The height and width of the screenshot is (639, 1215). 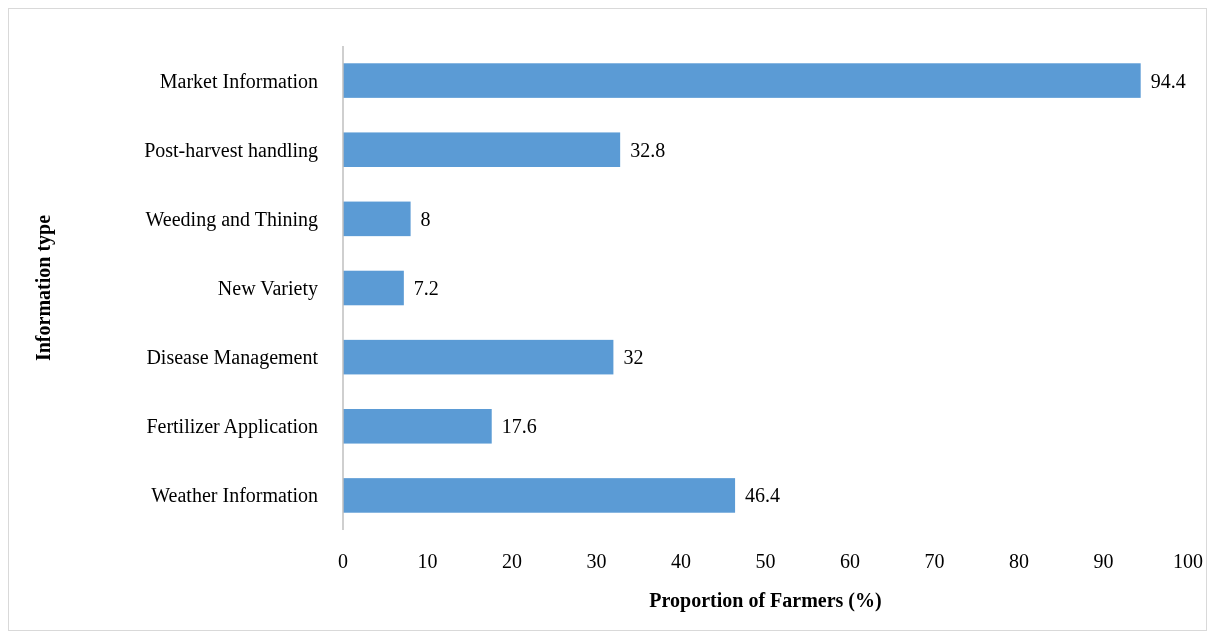 What do you see at coordinates (43, 288) in the screenshot?
I see `y-axis-title: Information type` at bounding box center [43, 288].